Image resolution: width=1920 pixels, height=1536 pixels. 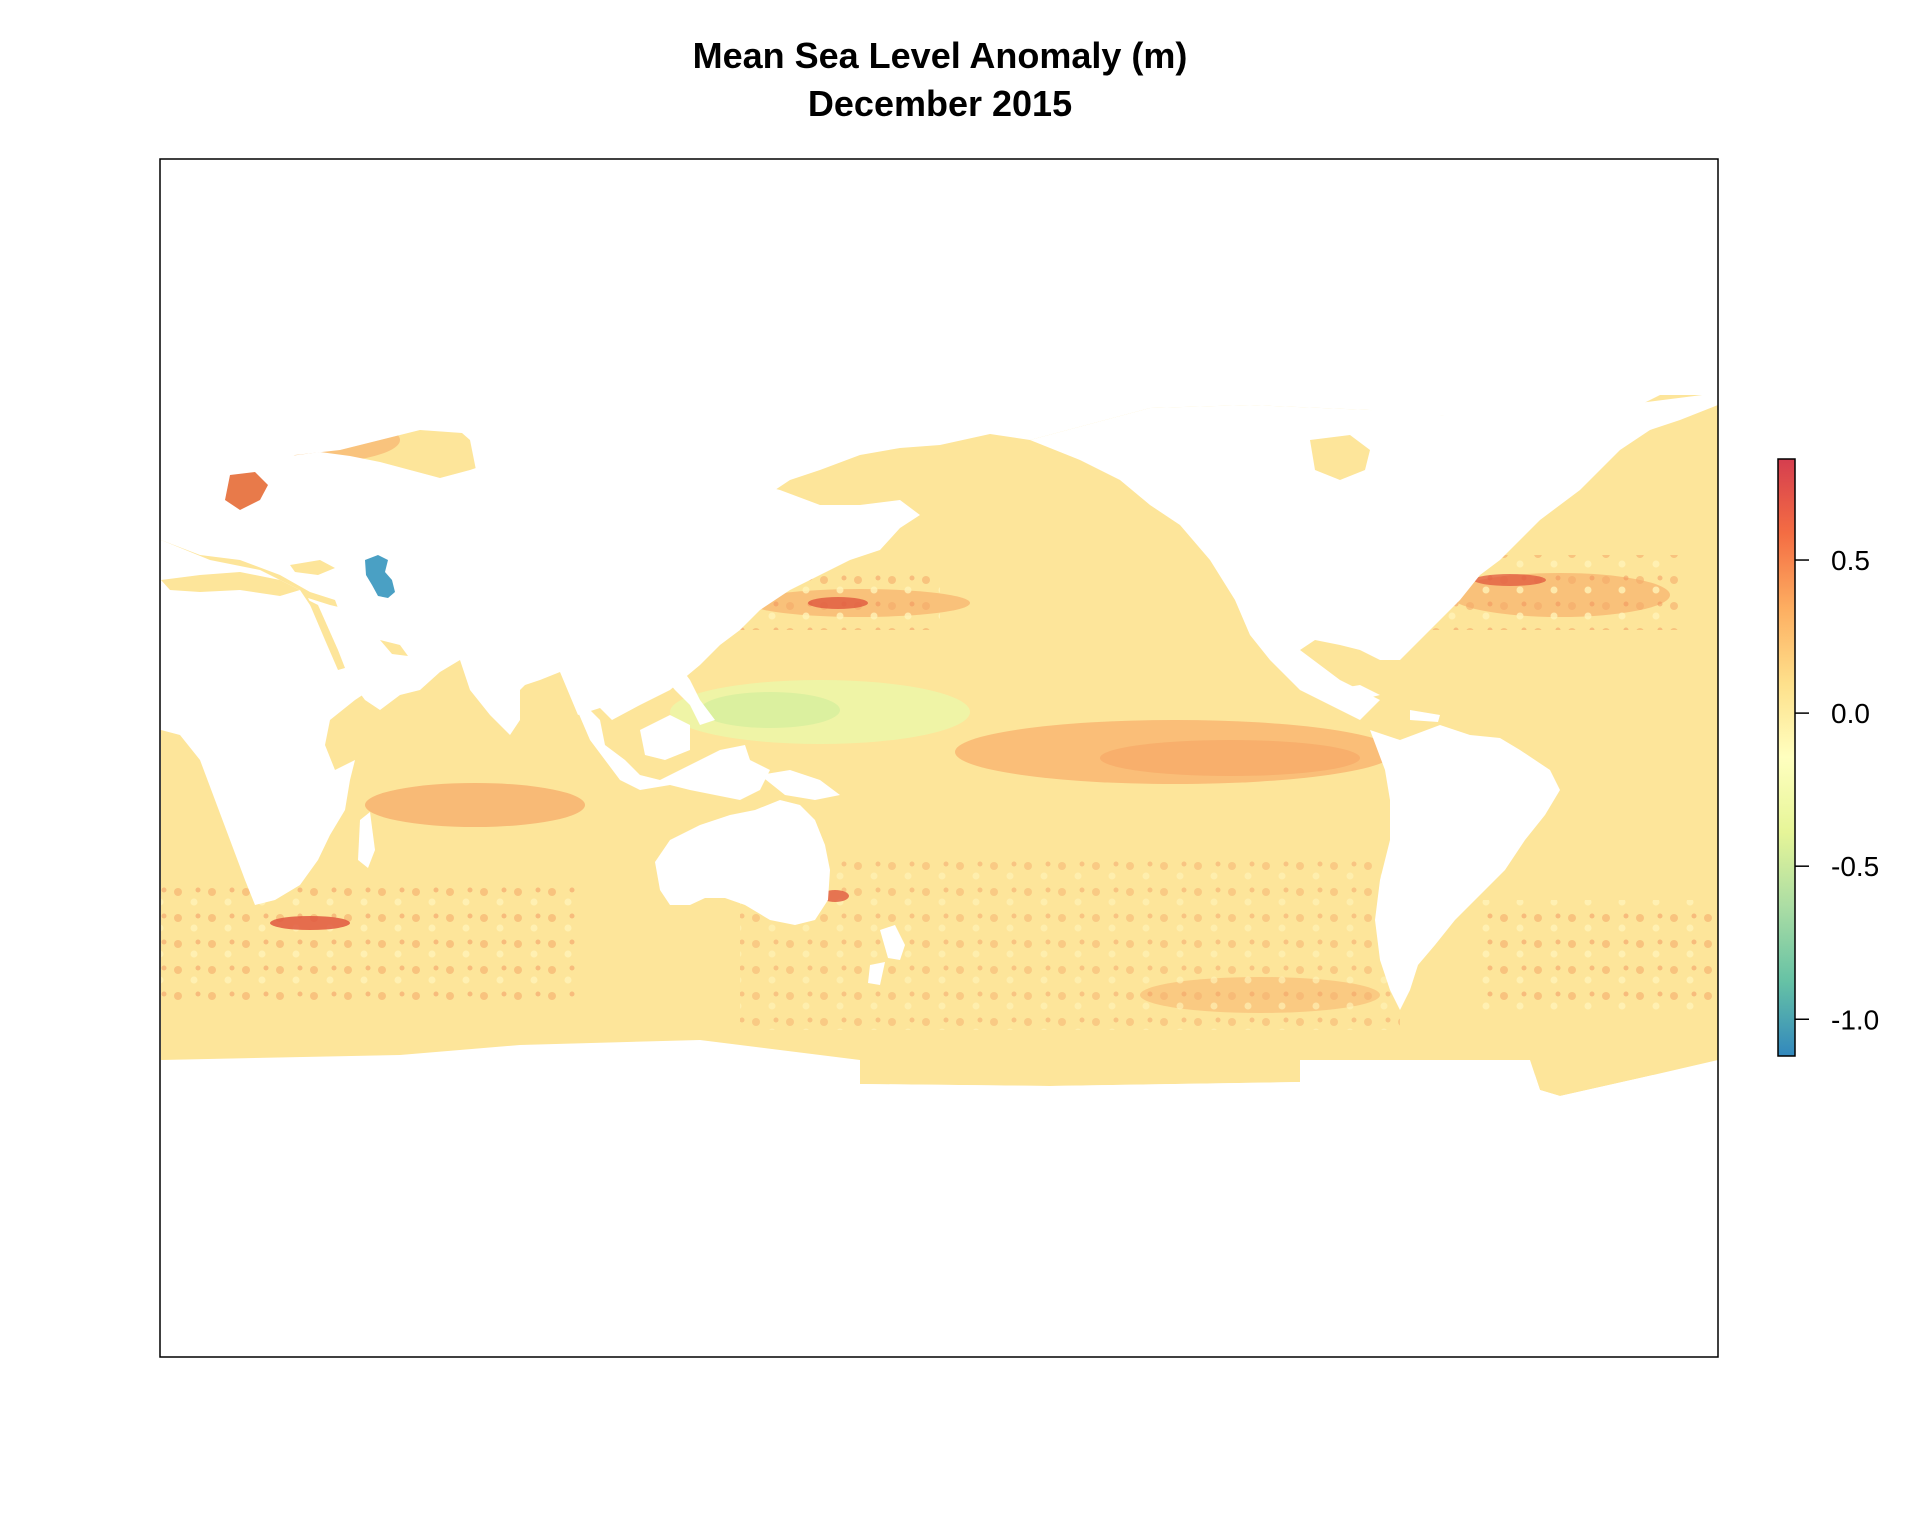 I want to click on land-north-america, so click(x=1374, y=556).